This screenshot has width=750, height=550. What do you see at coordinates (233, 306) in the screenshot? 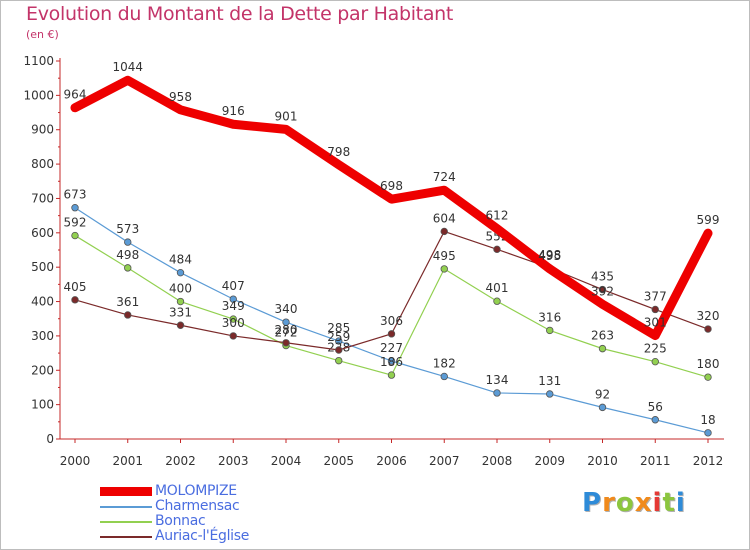
I see `data-label-2: 349` at bounding box center [233, 306].